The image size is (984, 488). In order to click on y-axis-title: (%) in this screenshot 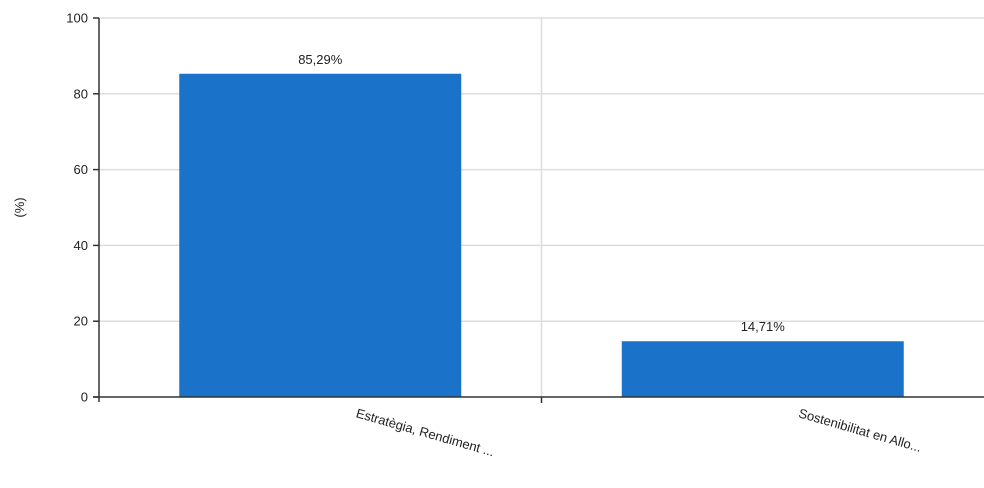, I will do `click(19, 207)`.